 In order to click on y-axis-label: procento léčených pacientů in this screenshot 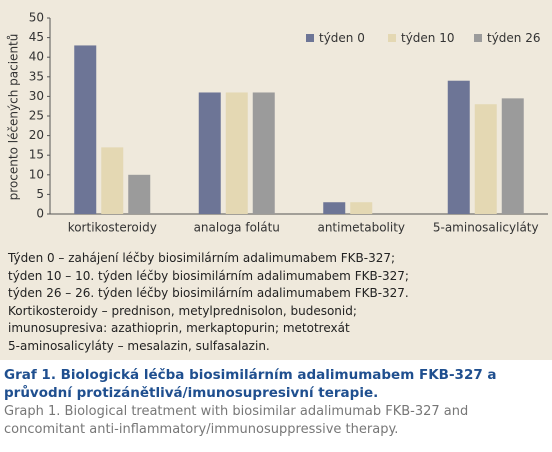, I will do `click(14, 117)`.